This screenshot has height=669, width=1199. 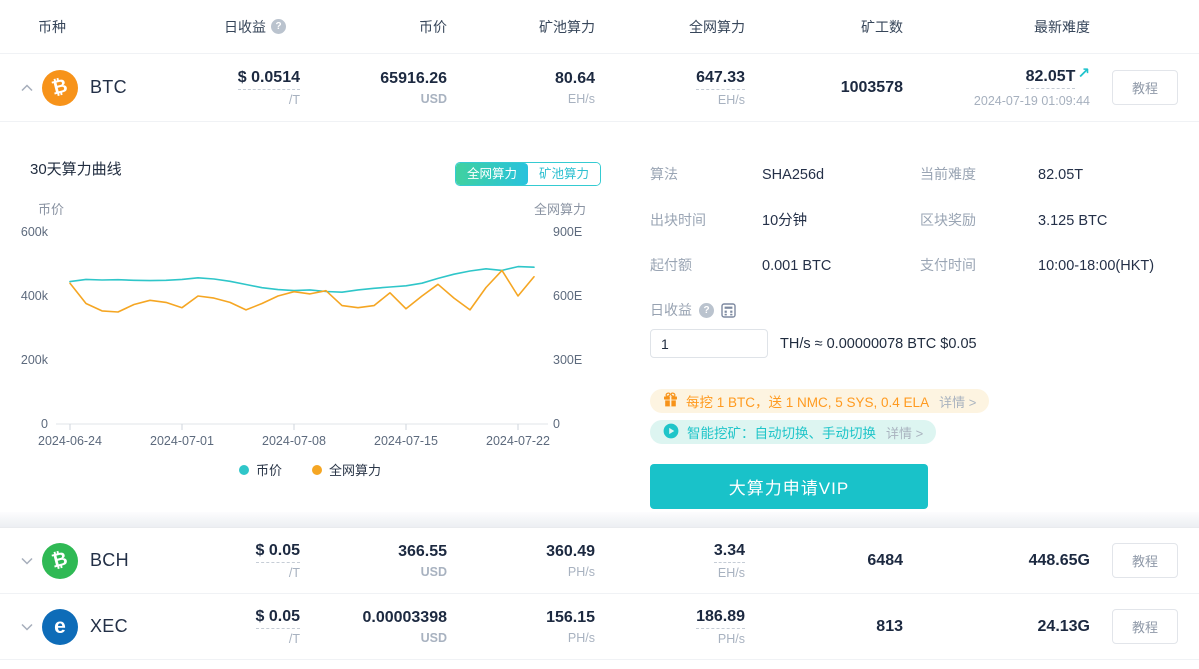 What do you see at coordinates (373, 87) in the screenshot?
I see `btc-price-cell: 65916.26 USD` at bounding box center [373, 87].